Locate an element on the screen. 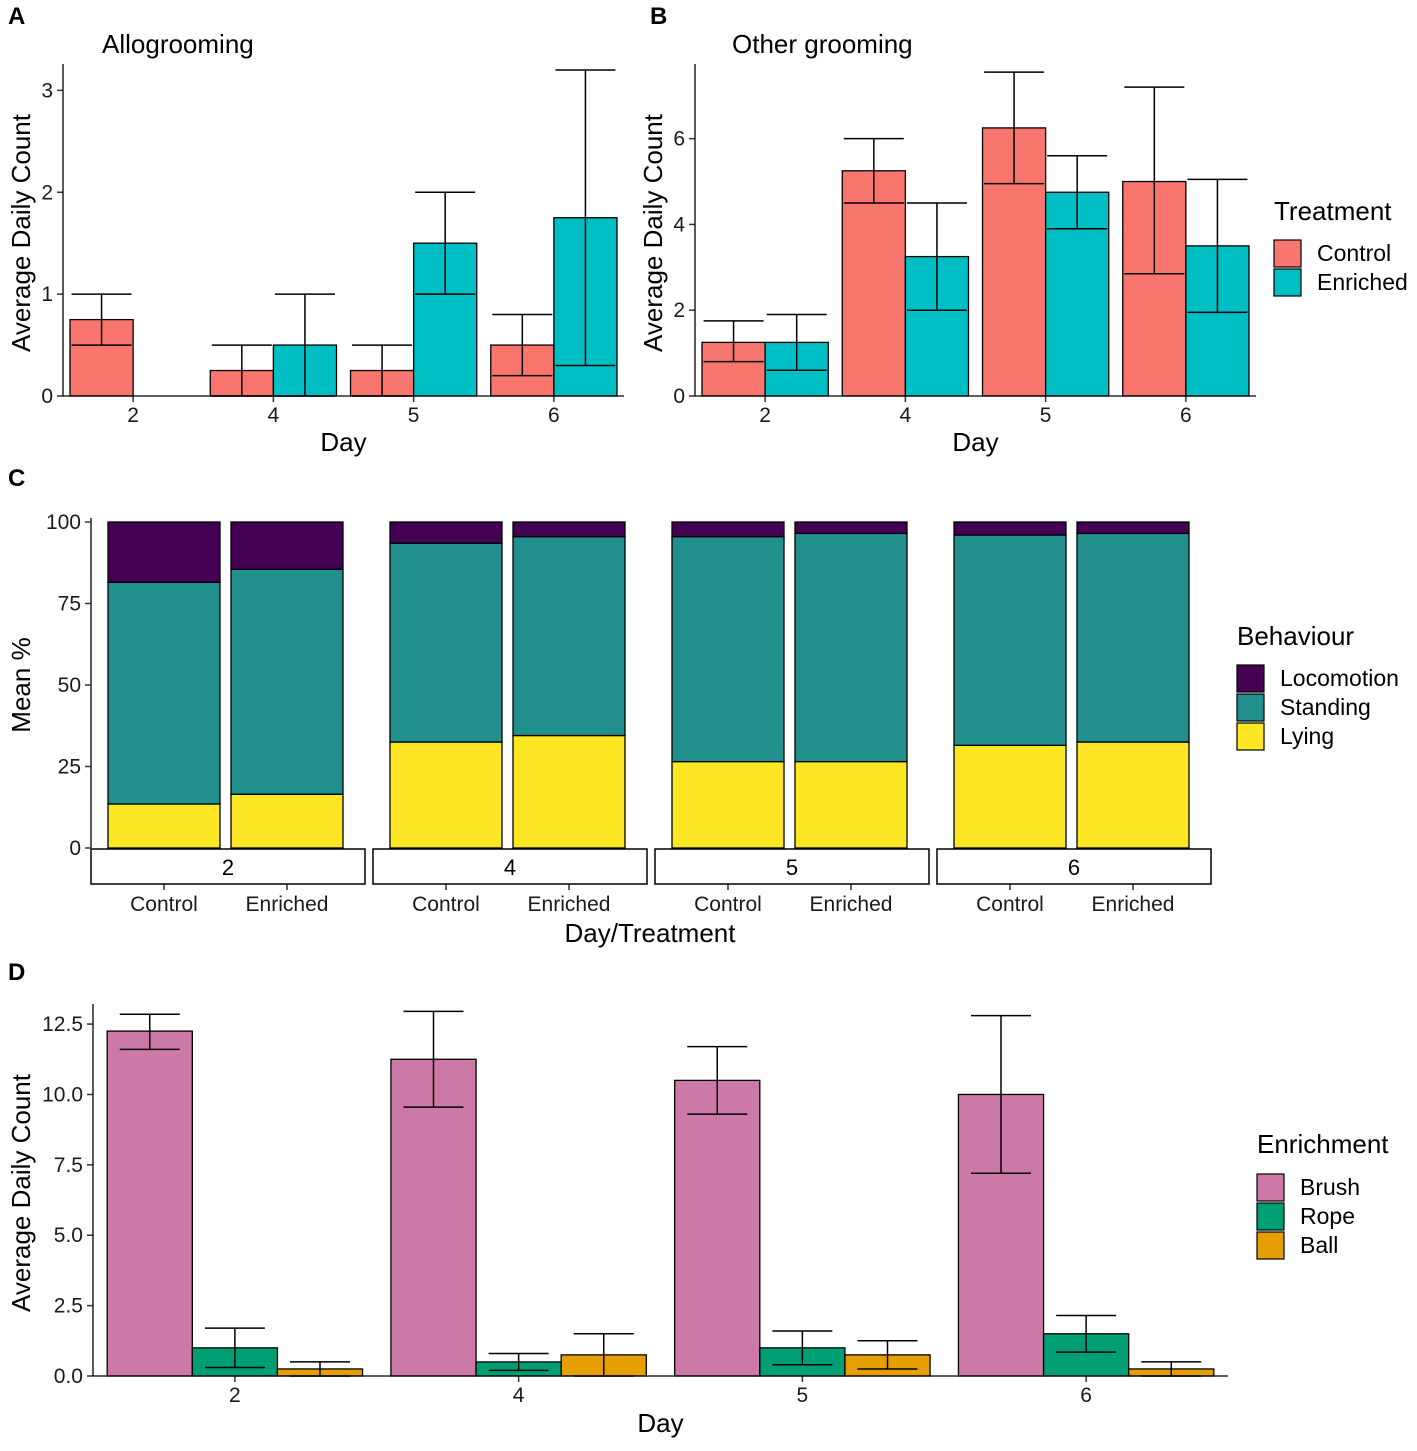 The height and width of the screenshot is (1451, 1417). y-axis-title: Mean % is located at coordinates (21, 684).